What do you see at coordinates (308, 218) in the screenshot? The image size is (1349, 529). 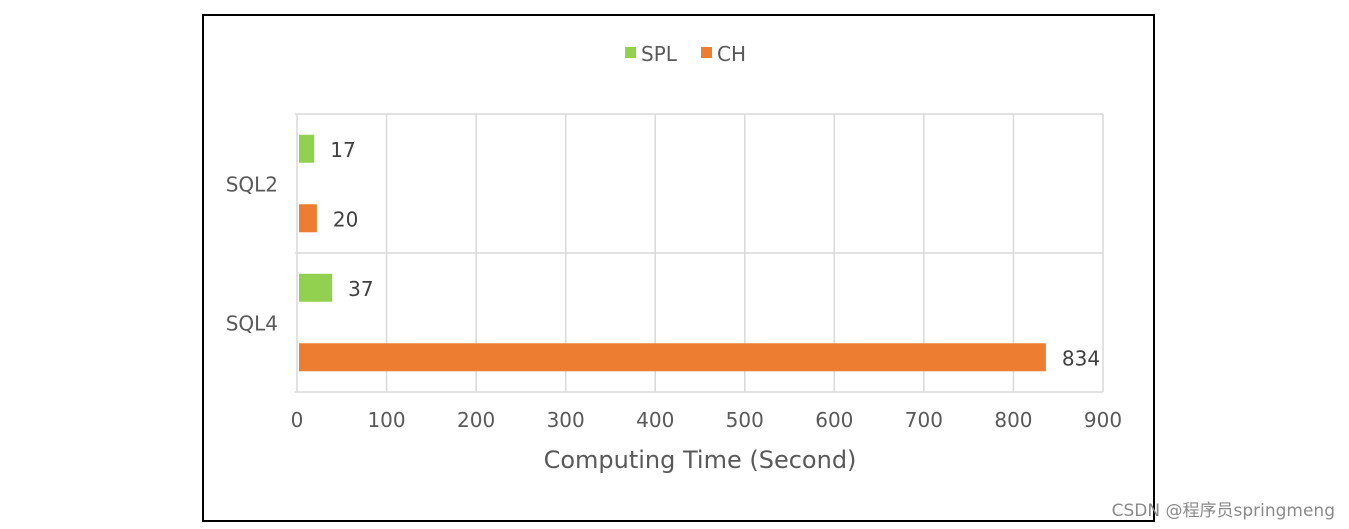 I see `bar-ch-sql2` at bounding box center [308, 218].